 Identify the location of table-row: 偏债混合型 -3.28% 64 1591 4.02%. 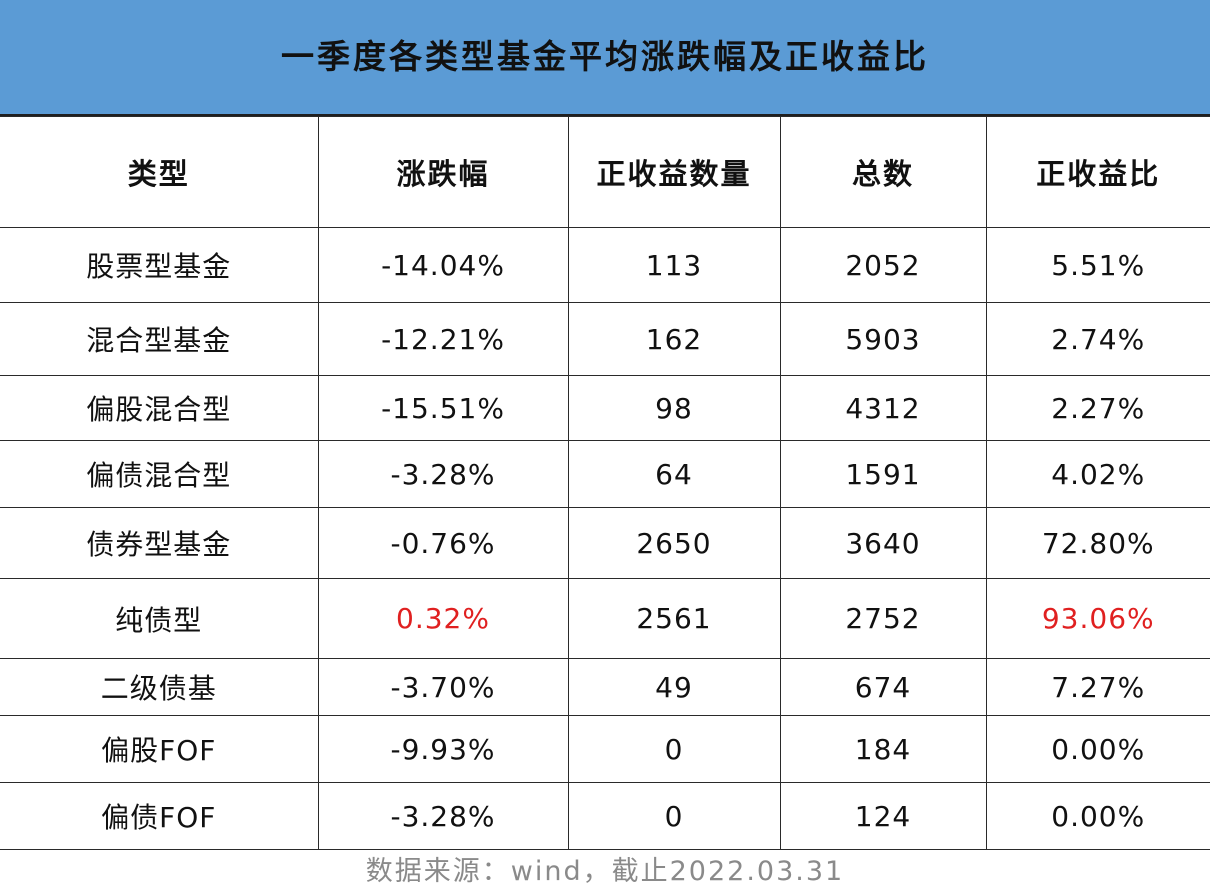
(605, 474).